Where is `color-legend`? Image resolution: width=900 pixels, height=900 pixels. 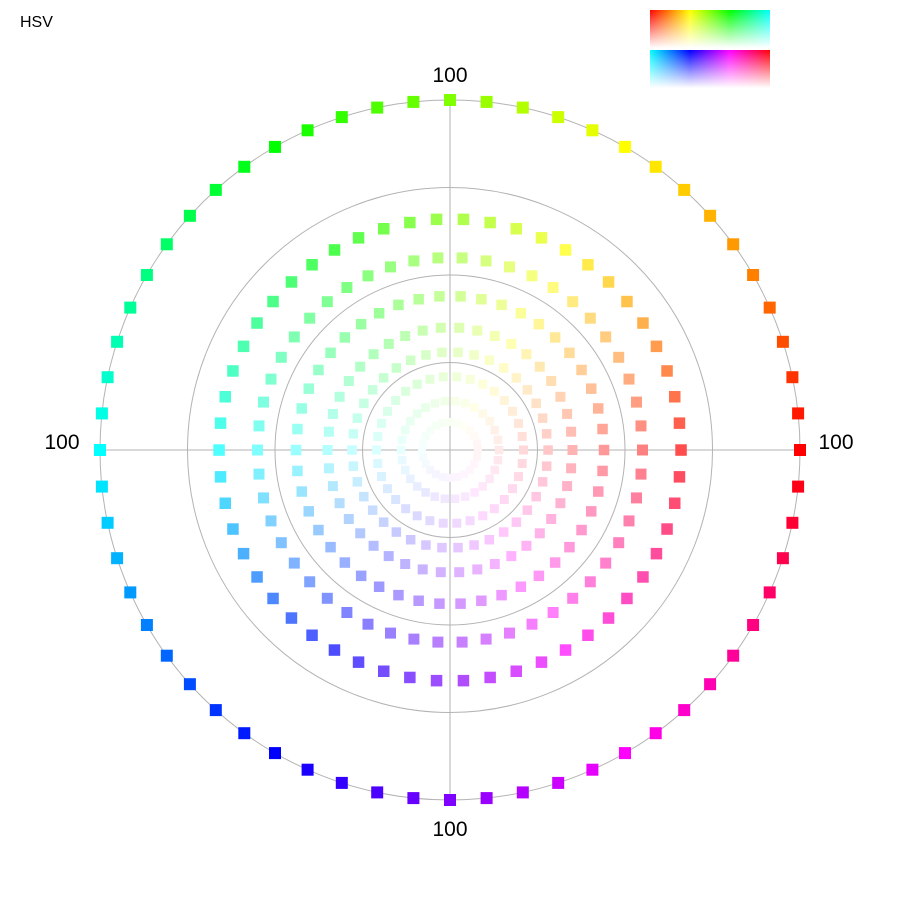
color-legend is located at coordinates (710, 49).